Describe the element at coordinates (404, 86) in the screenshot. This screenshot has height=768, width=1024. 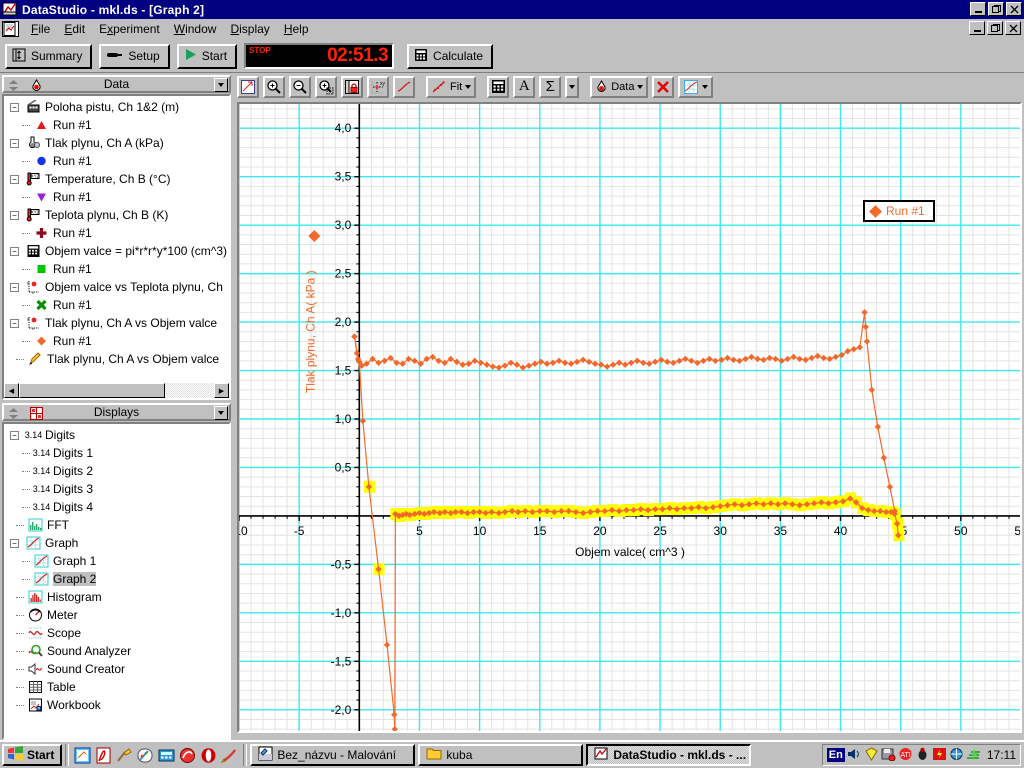
I see `slope-tool-button` at that location.